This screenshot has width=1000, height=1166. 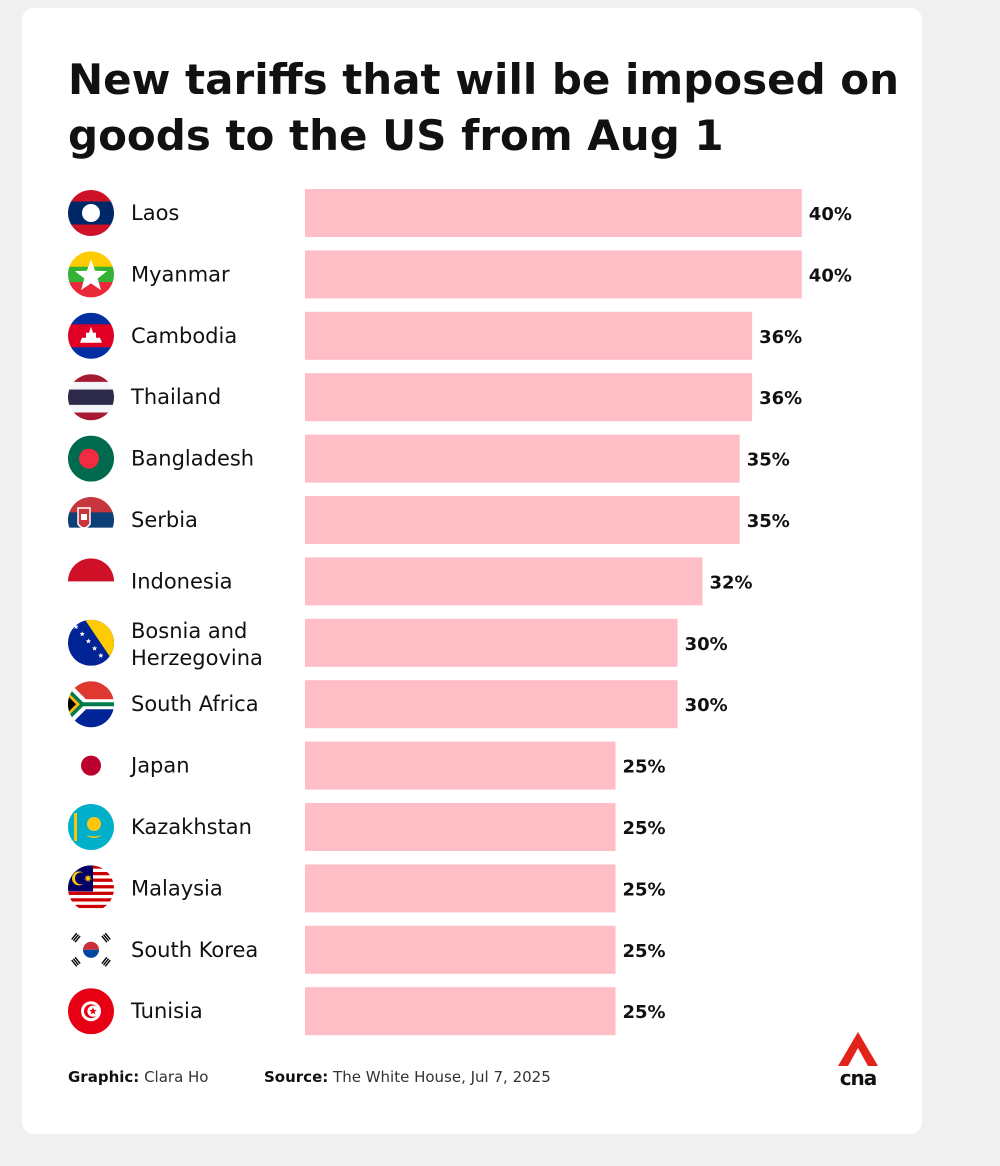 I want to click on graphic-credit: Graphic: Clara Ho, so click(x=138, y=1077).